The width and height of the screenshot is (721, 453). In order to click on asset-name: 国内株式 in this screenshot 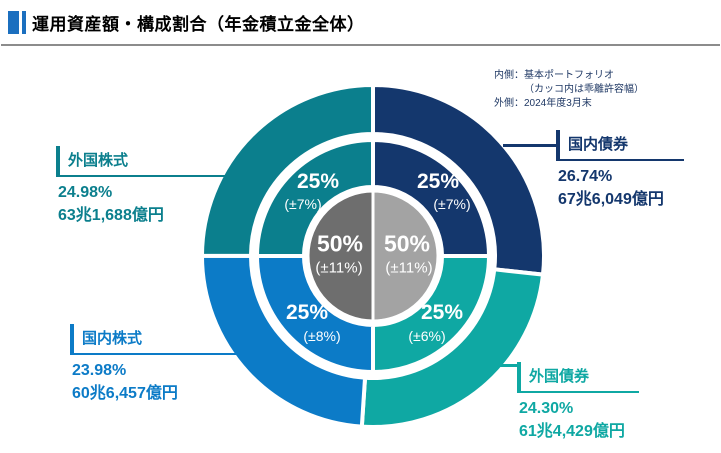, I will do `click(161, 339)`.